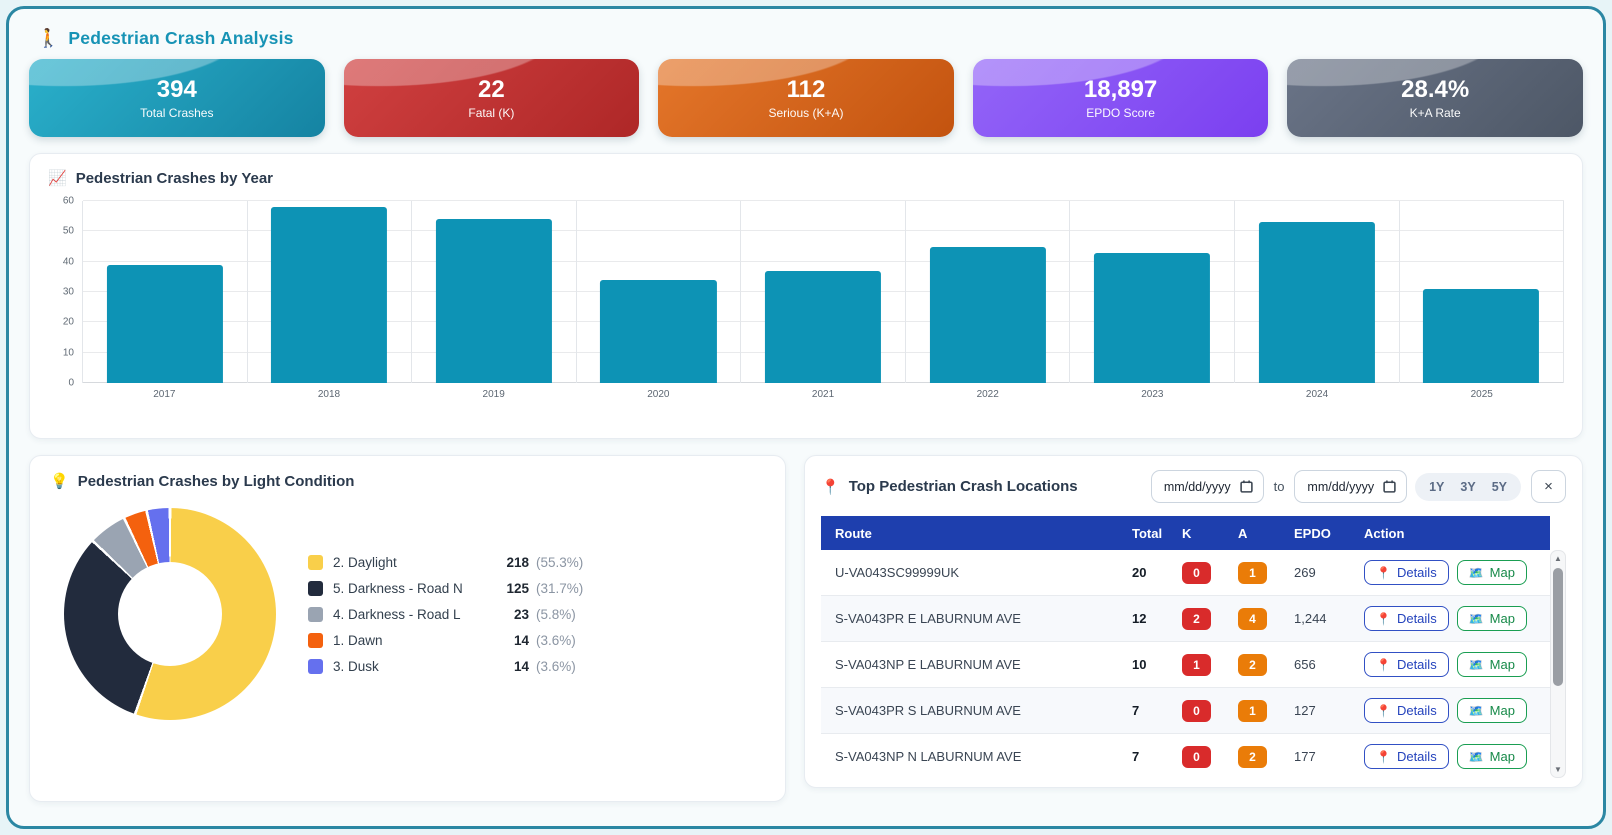 This screenshot has height=835, width=1612. I want to click on range-button-group: 1Y 3Y 5Y, so click(1468, 486).